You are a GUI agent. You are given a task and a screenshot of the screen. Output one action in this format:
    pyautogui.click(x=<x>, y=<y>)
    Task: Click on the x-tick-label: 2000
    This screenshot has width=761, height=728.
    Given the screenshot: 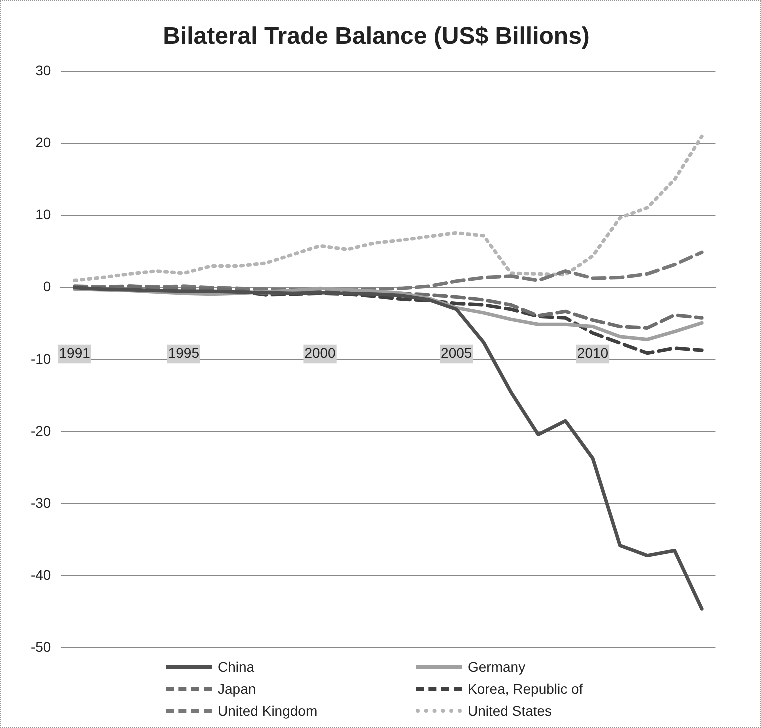 What is the action you would take?
    pyautogui.click(x=320, y=353)
    